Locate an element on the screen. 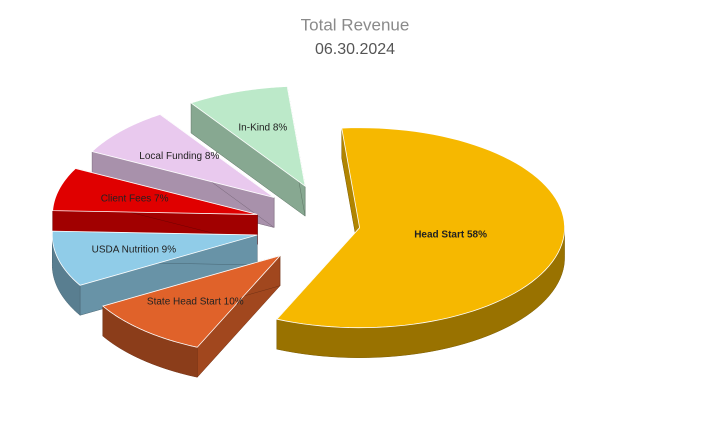 The width and height of the screenshot is (710, 437). chart-subtitle: 06.30.2024 is located at coordinates (355, 49).